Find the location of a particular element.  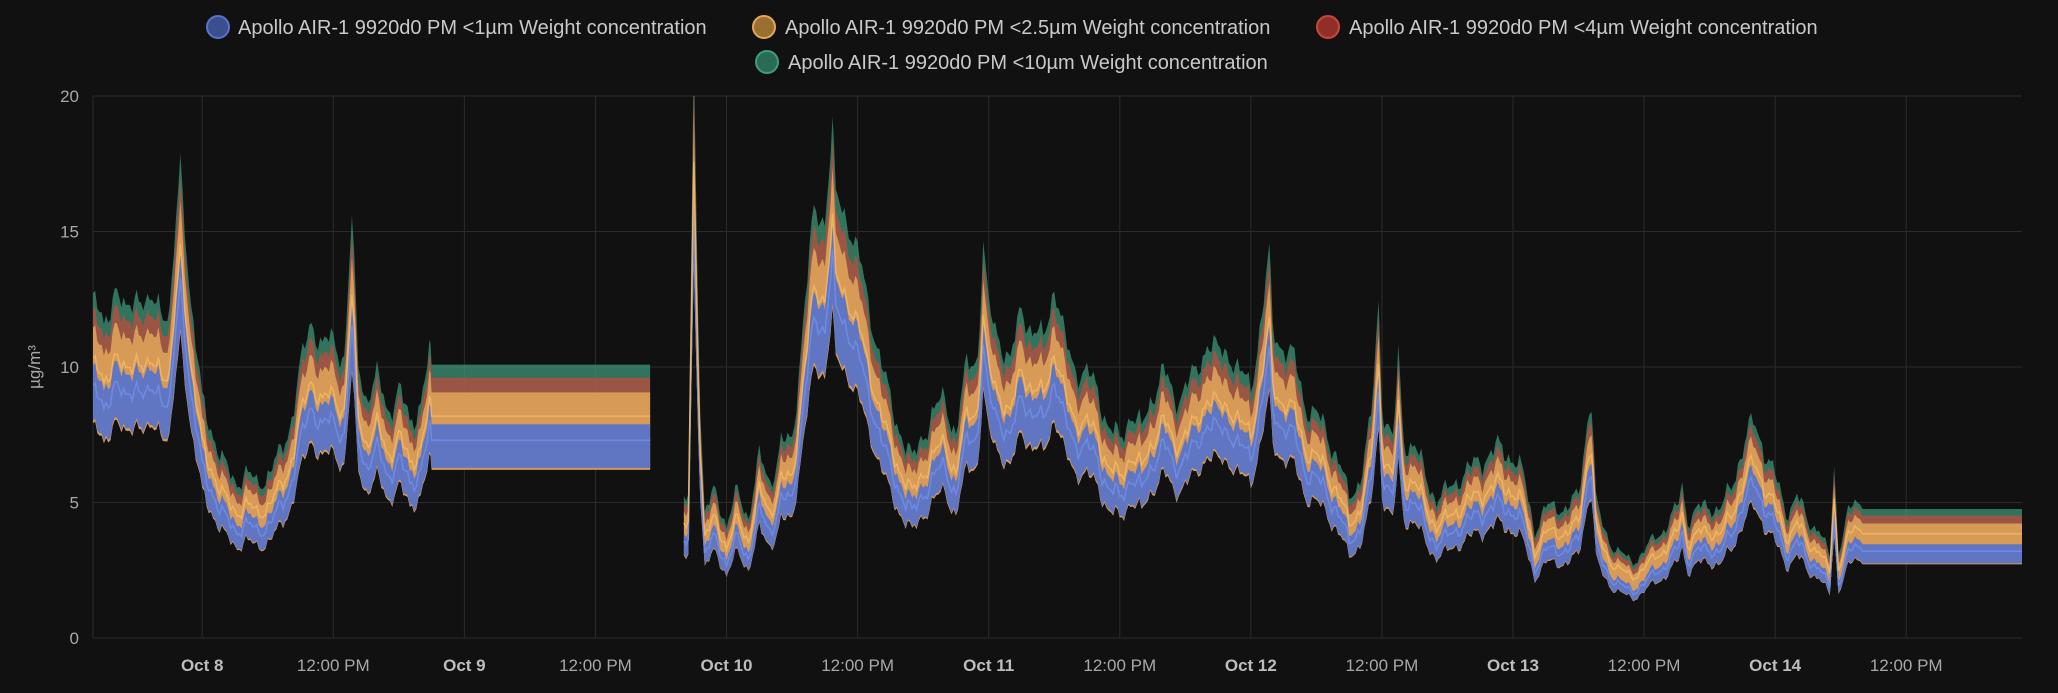

x-tick-label: Oct 11 is located at coordinates (988, 665).